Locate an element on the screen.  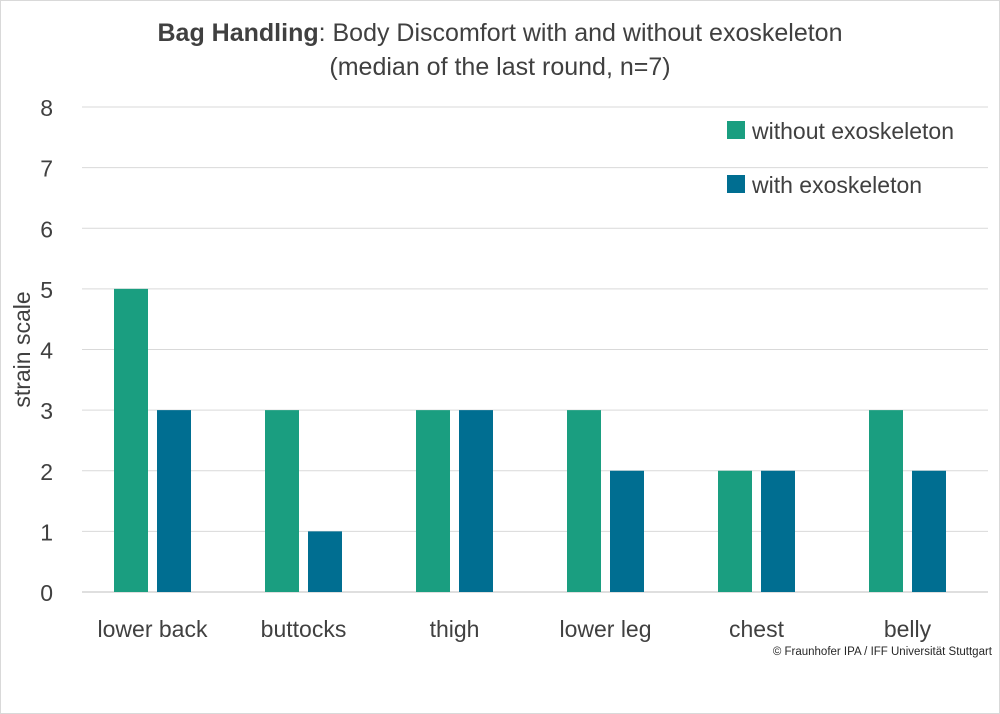
y-tick-label: 2 is located at coordinates (46, 472).